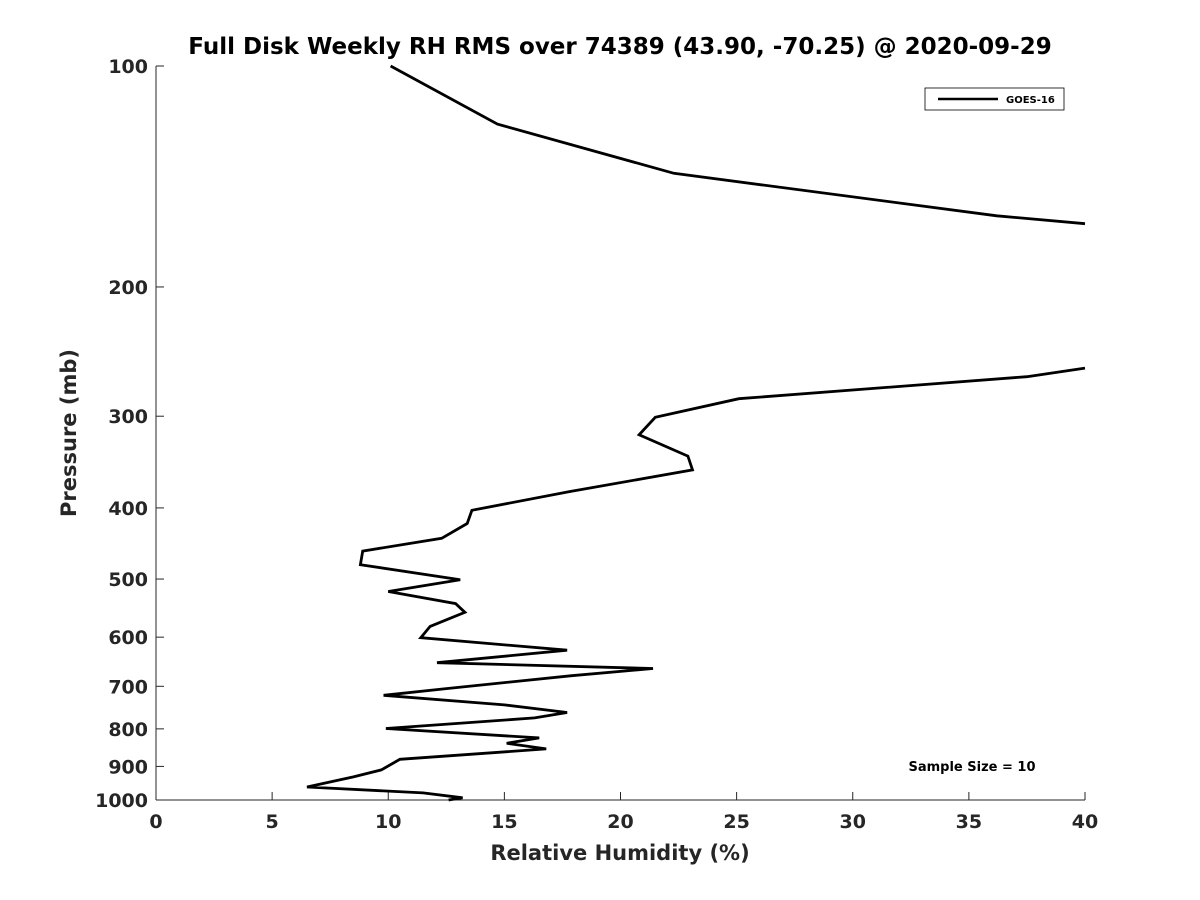 The width and height of the screenshot is (1200, 900). What do you see at coordinates (504, 822) in the screenshot?
I see `x-tick-label: 15` at bounding box center [504, 822].